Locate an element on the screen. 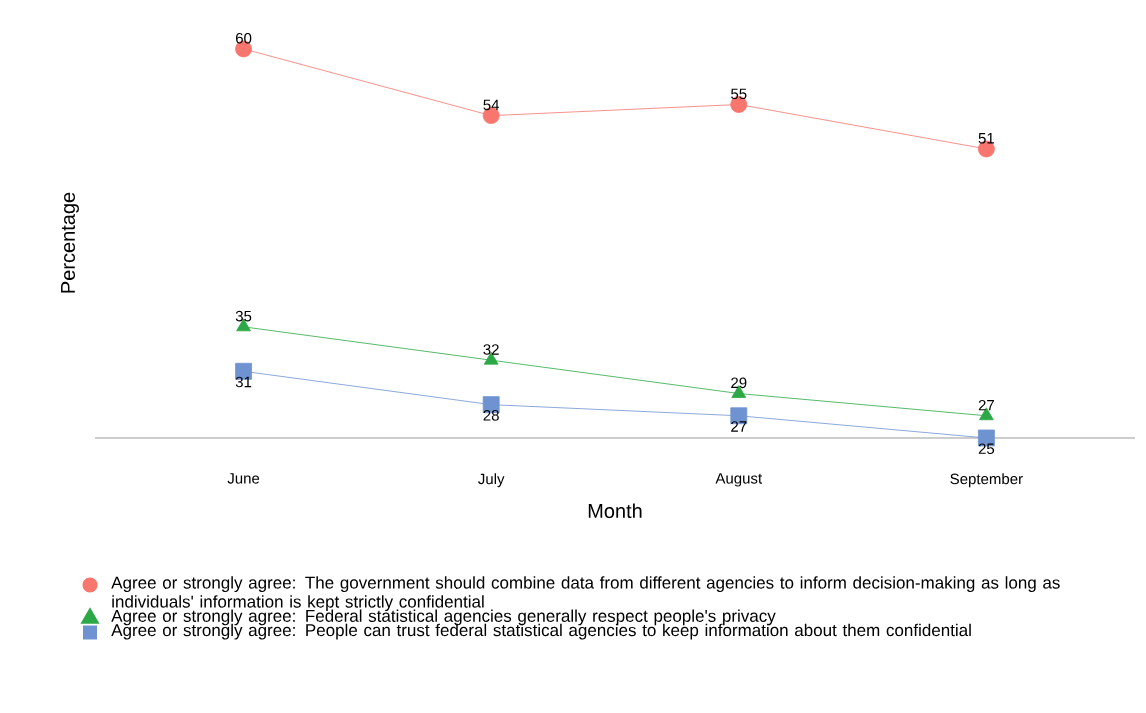 This screenshot has height=713, width=1146. data-label: 60 is located at coordinates (243, 38).